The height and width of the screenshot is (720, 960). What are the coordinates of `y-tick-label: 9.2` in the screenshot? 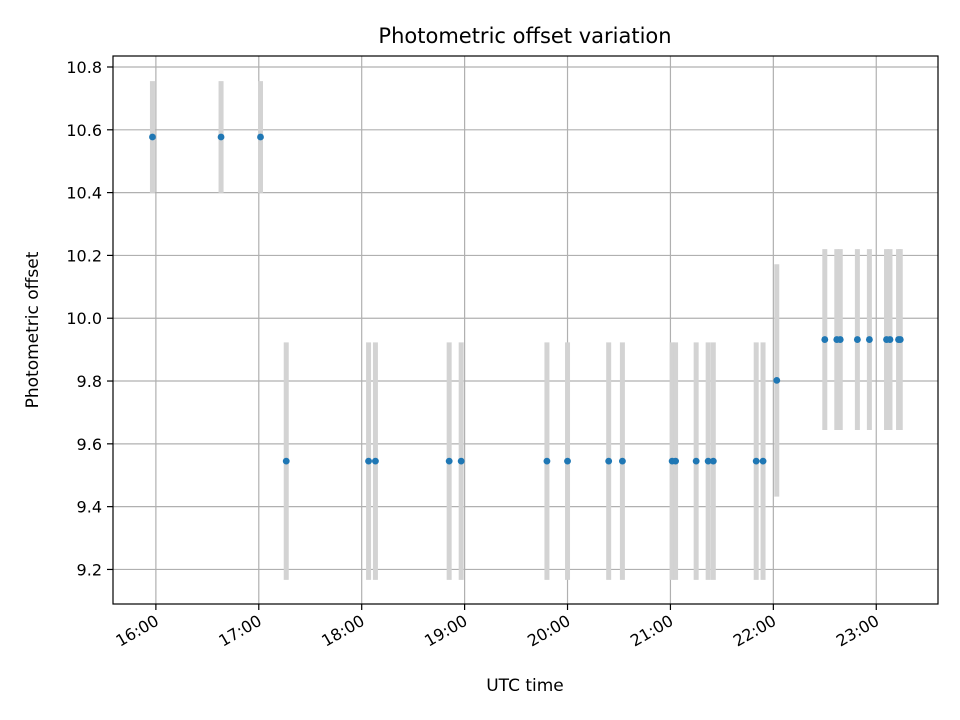 It's located at (89, 569).